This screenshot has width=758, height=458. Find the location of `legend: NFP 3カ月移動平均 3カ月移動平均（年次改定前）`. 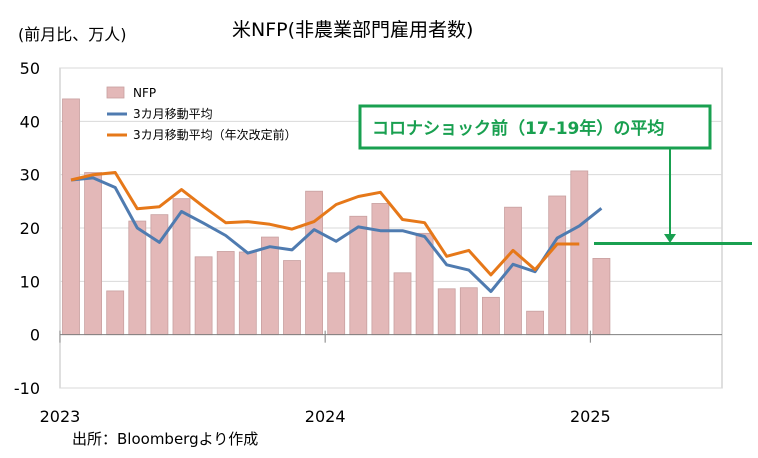

legend: NFP 3カ月移動平均 3カ月移動平均（年次改定前） is located at coordinates (201, 114).